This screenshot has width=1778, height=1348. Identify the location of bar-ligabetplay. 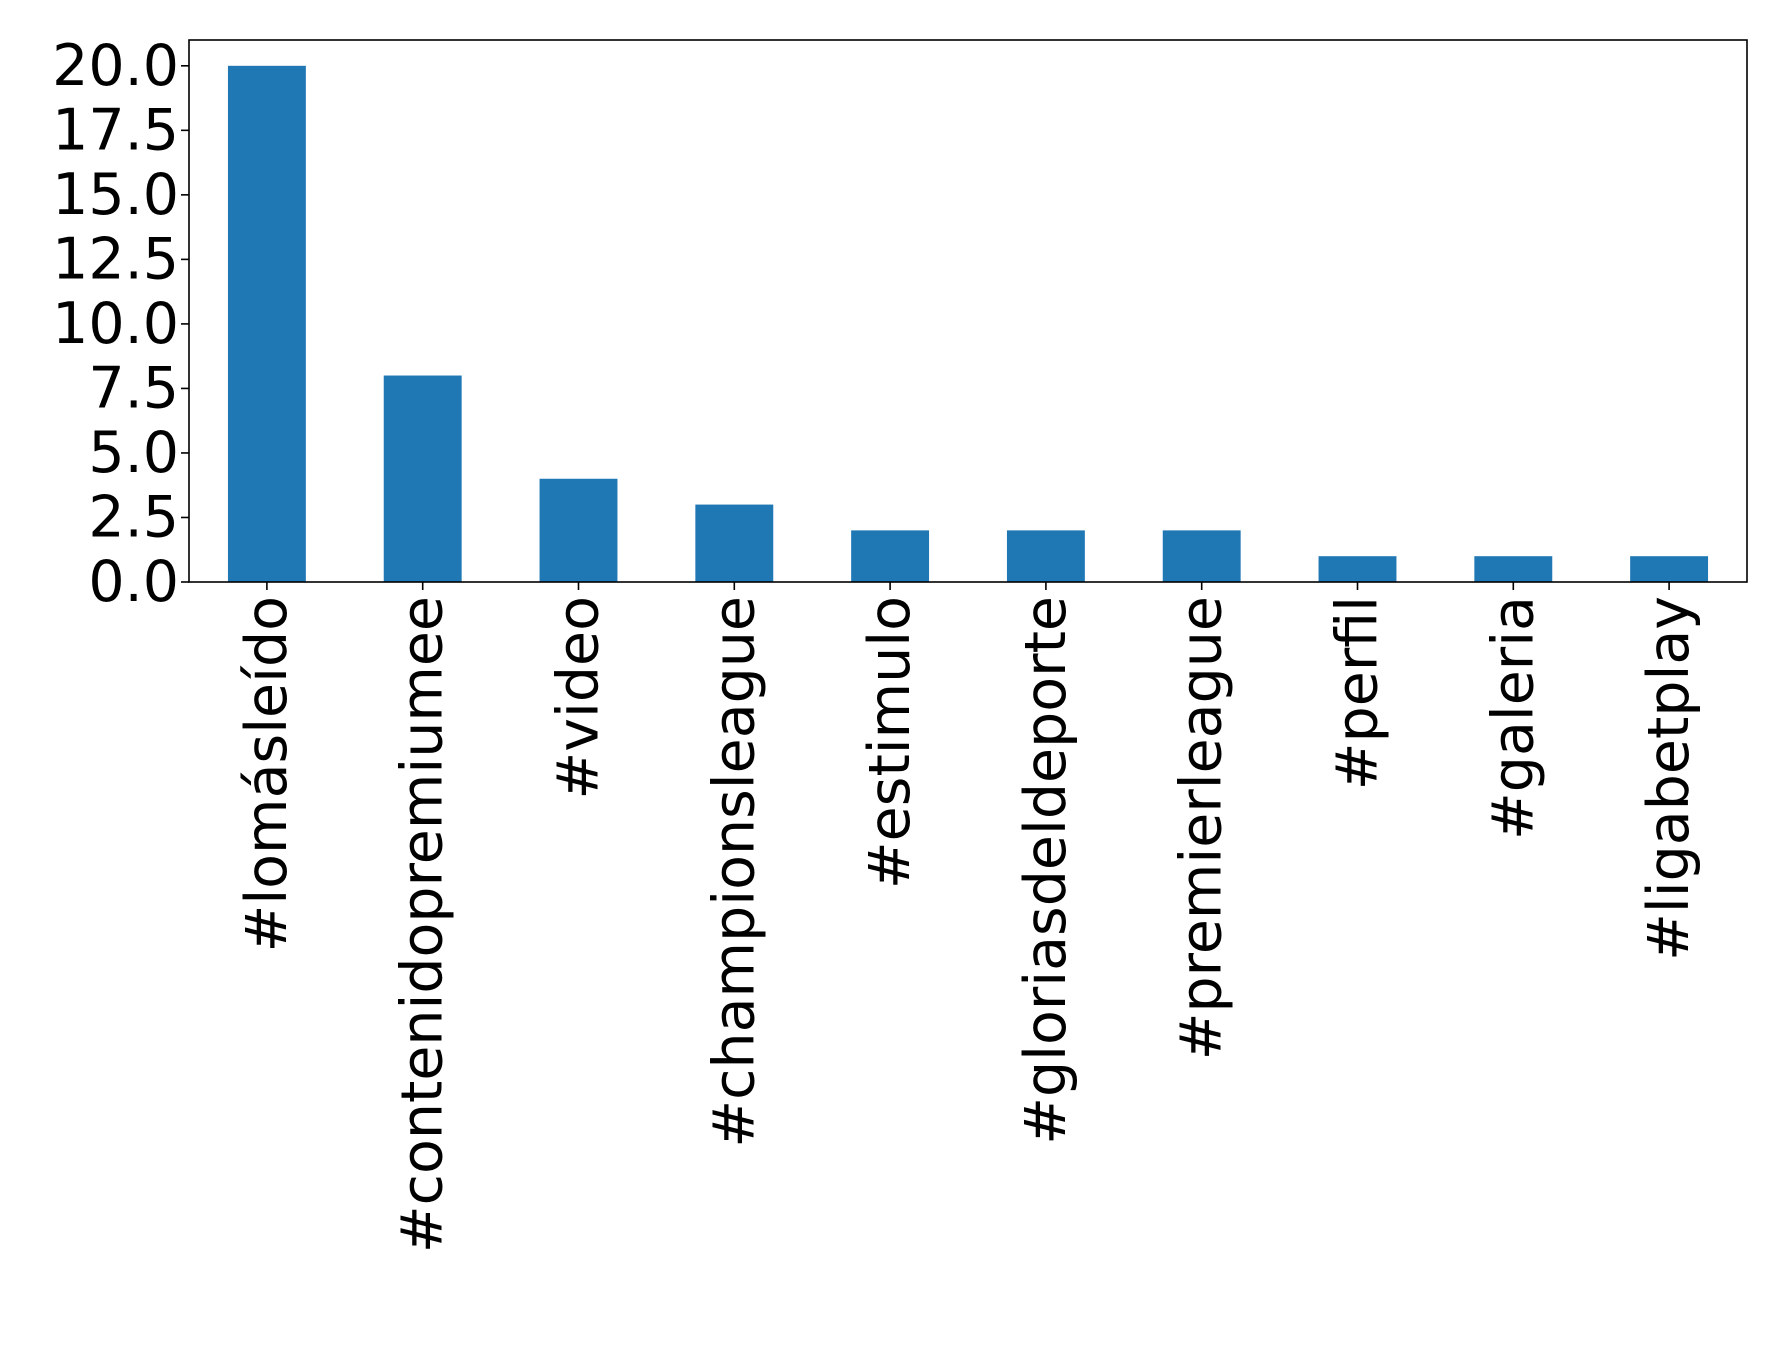
(1669, 569).